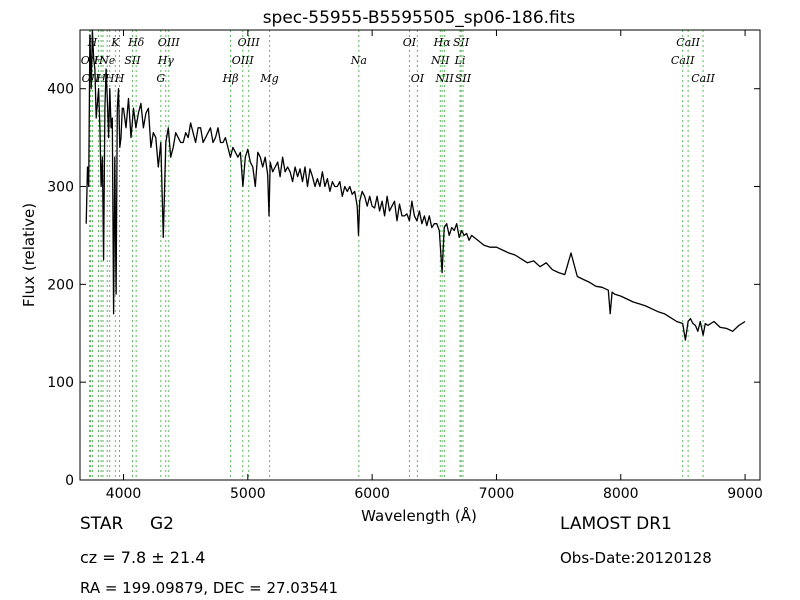 The height and width of the screenshot is (600, 800). I want to click on line-marker-label: Na, so click(358, 60).